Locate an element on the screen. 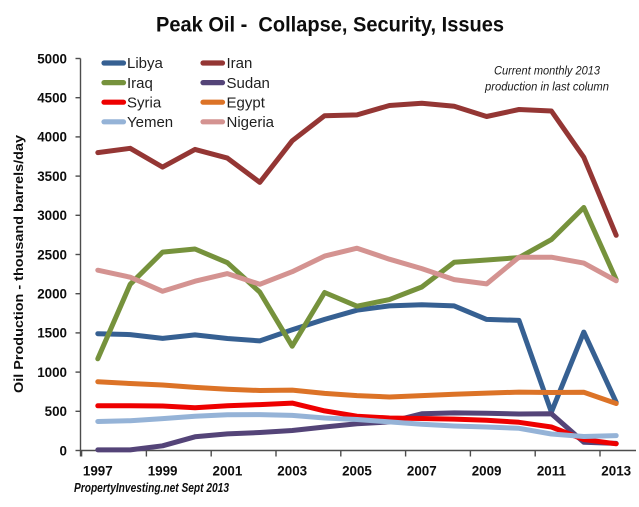  svg-text: 1999 is located at coordinates (163, 470).